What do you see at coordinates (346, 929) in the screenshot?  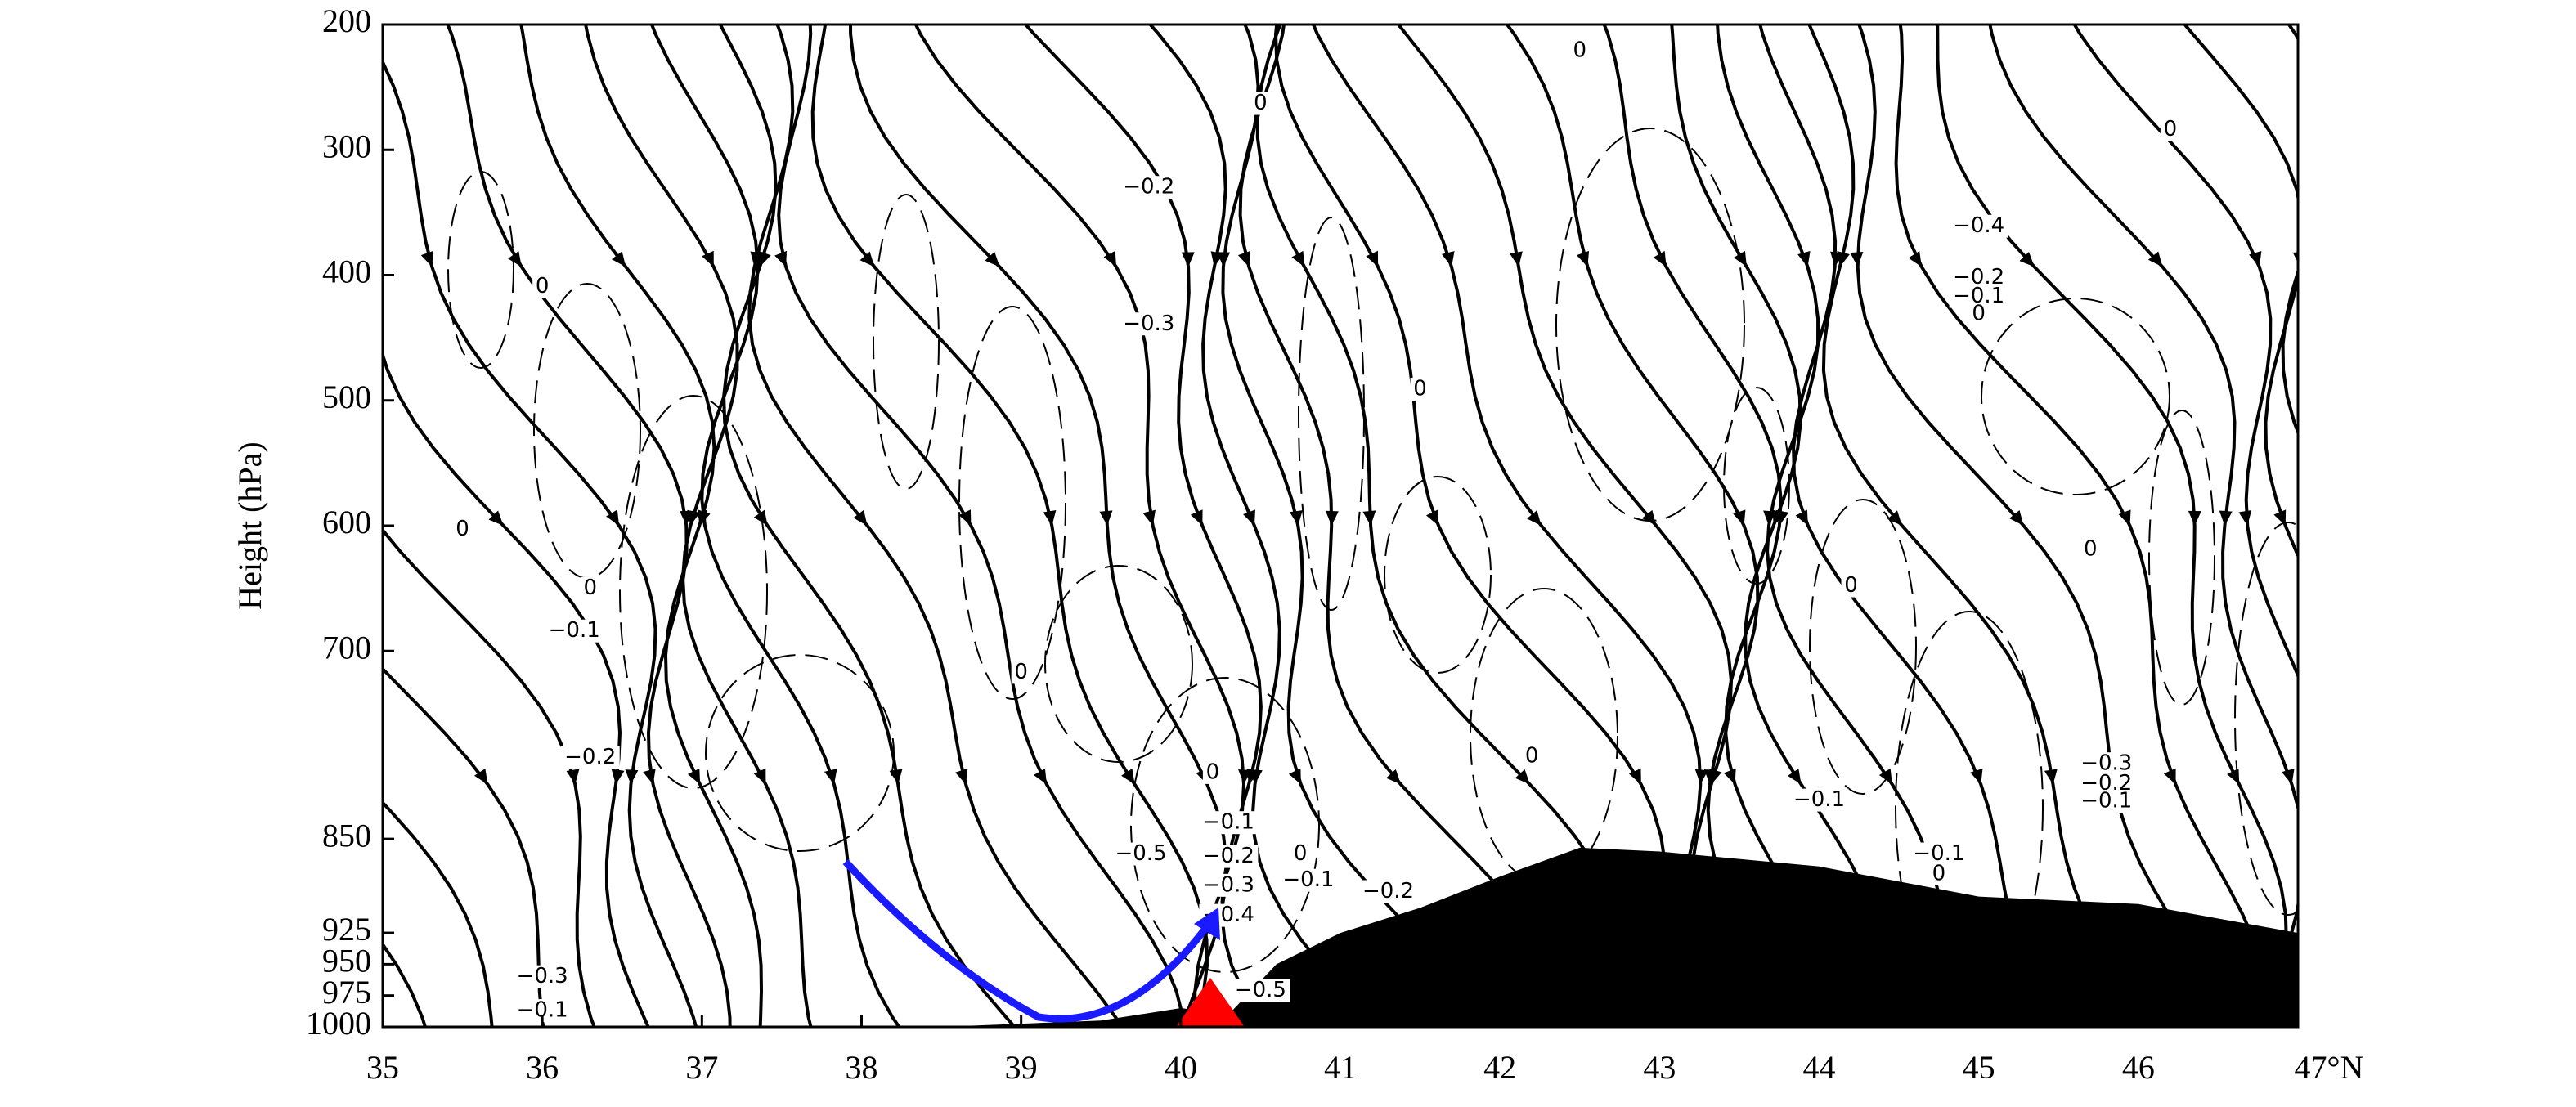 I see `y-tick-label: 925` at bounding box center [346, 929].